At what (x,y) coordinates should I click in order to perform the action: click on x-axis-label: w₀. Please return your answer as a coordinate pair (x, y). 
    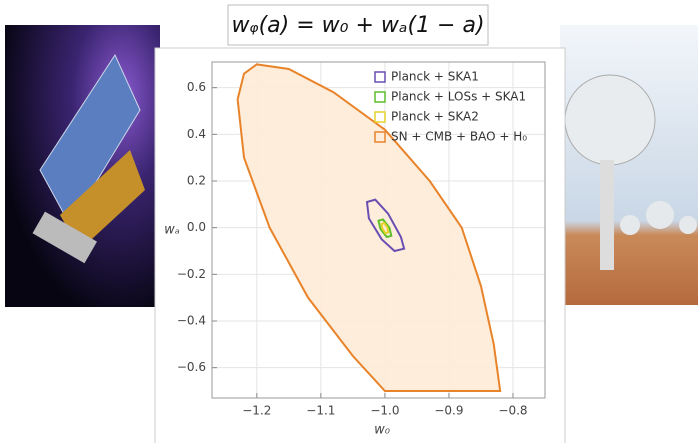
    Looking at the image, I should click on (382, 430).